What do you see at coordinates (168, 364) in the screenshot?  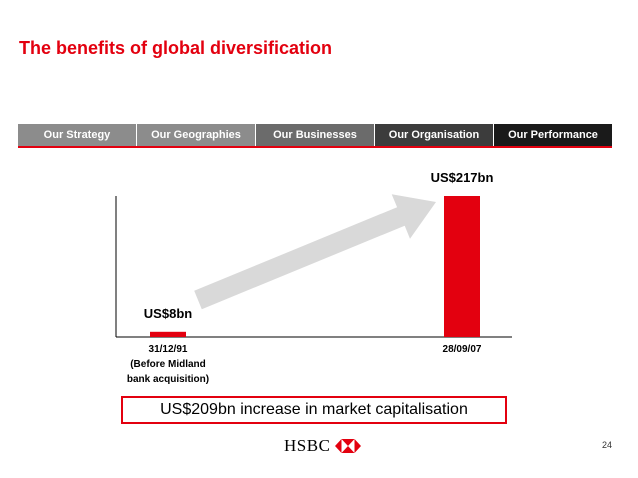 I see `category-label-0: 31/12/91 (Before Midland bank acquisition)` at bounding box center [168, 364].